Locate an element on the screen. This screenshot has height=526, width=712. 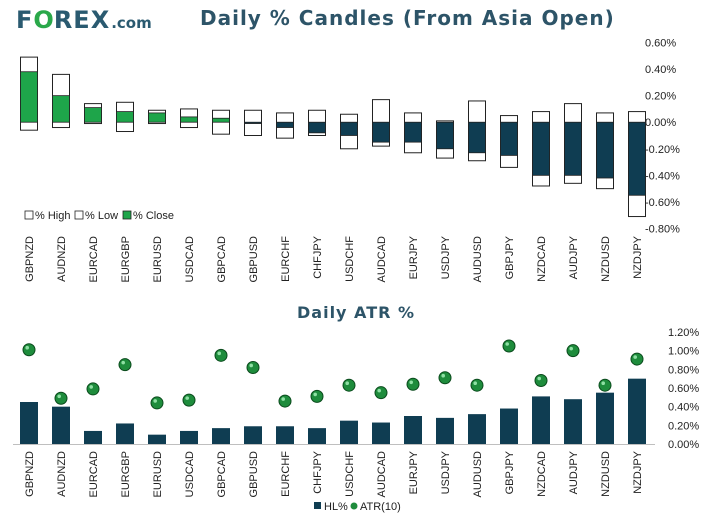
atr-xtick-gbpusd: GBPUSD is located at coordinates (254, 474).